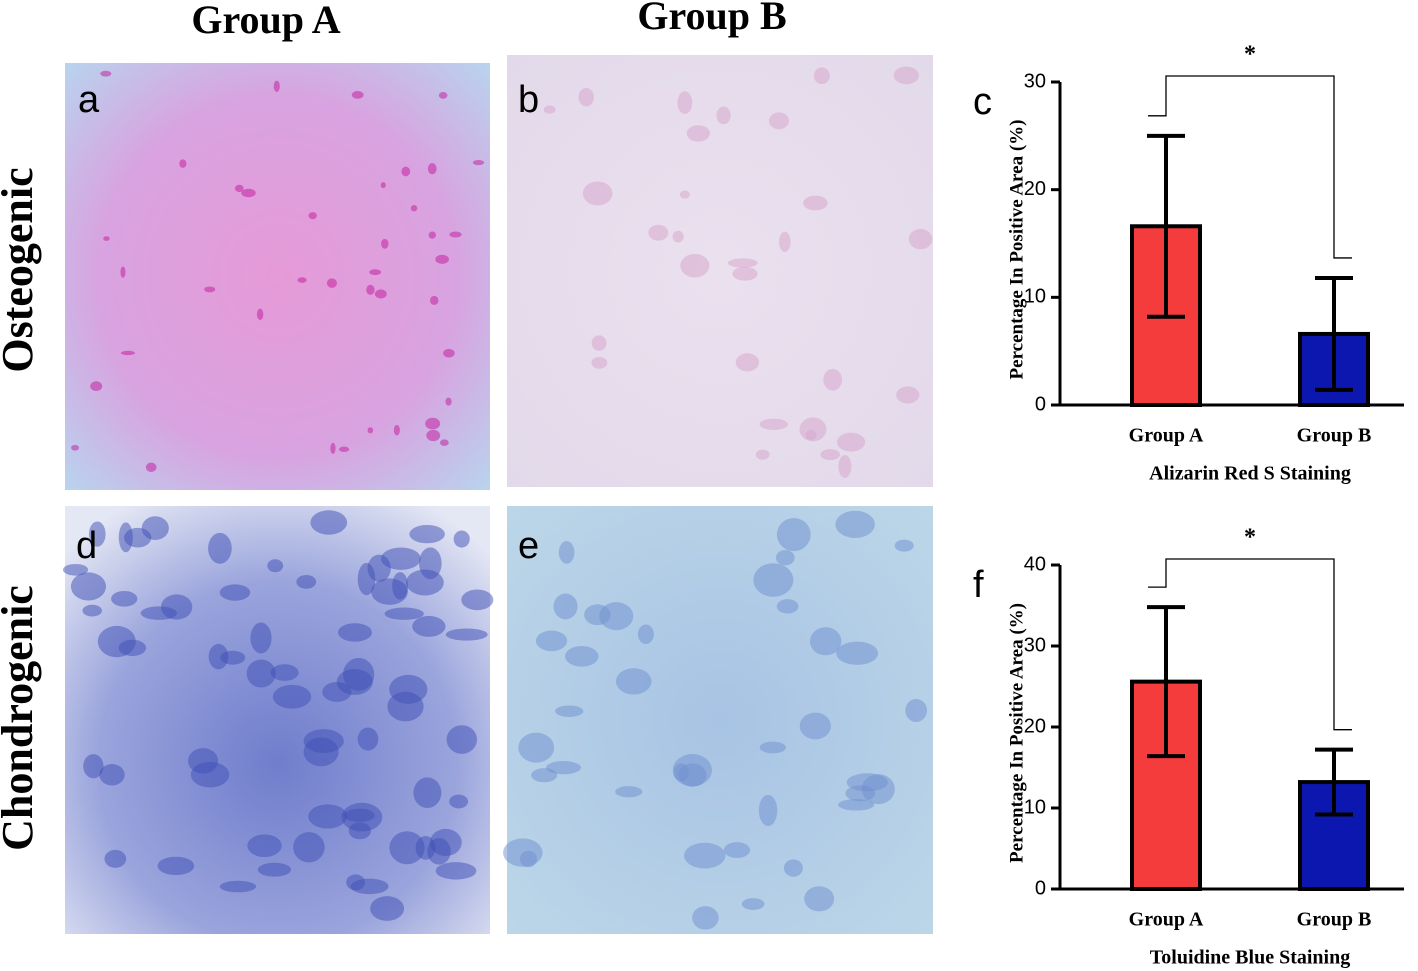 The image size is (1418, 971). I want to click on y-tick-label: 20, so click(1035, 189).